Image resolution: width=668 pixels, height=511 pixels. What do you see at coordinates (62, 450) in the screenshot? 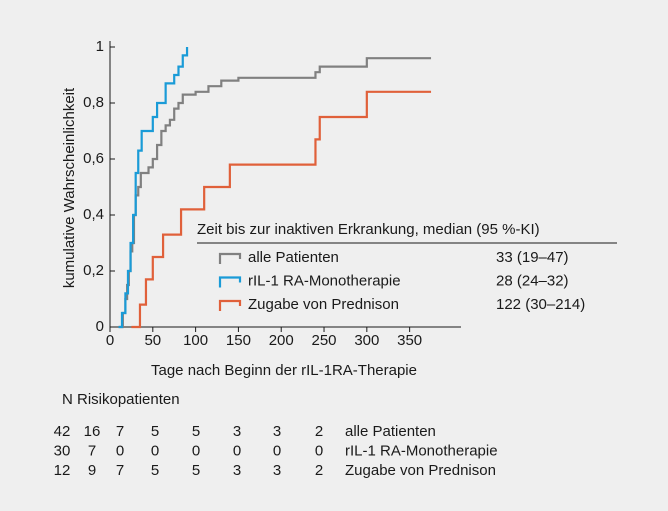
I see `risk-count: 30` at bounding box center [62, 450].